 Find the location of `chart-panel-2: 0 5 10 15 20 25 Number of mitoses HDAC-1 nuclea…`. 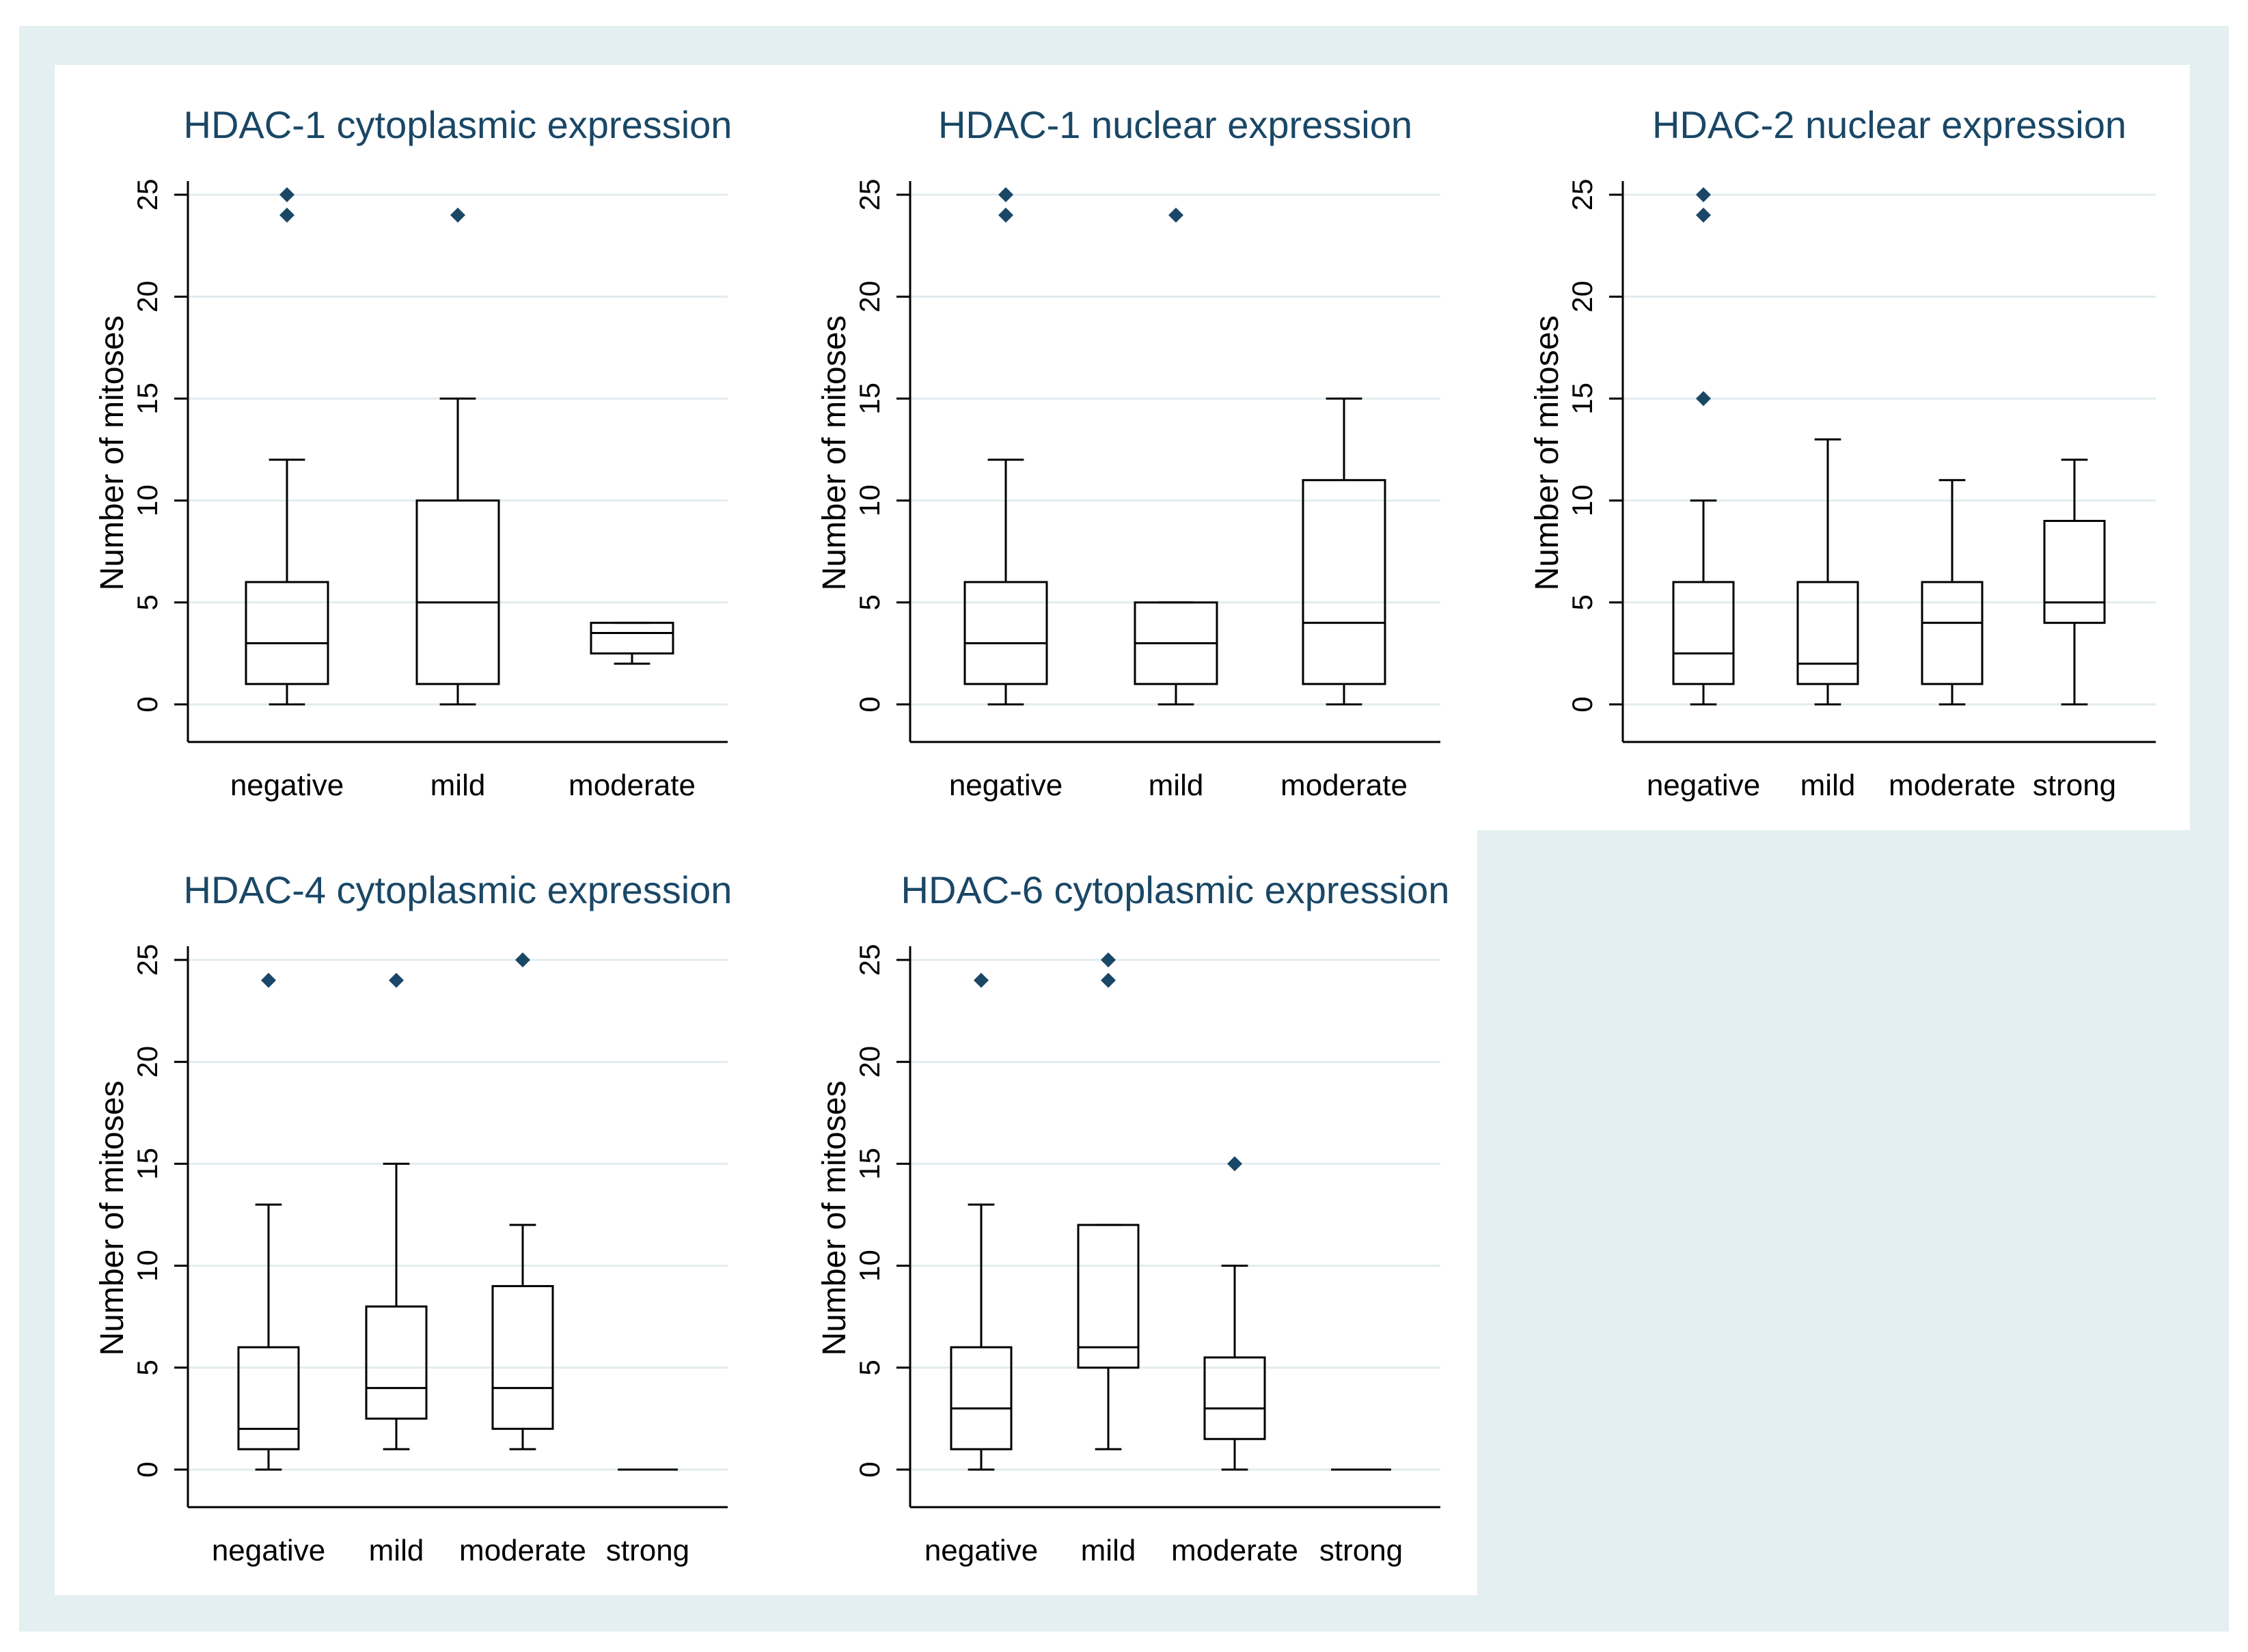

chart-panel-2: 0 5 10 15 20 25 Number of mitoses HDAC-1 nuclea… is located at coordinates (1128, 453).